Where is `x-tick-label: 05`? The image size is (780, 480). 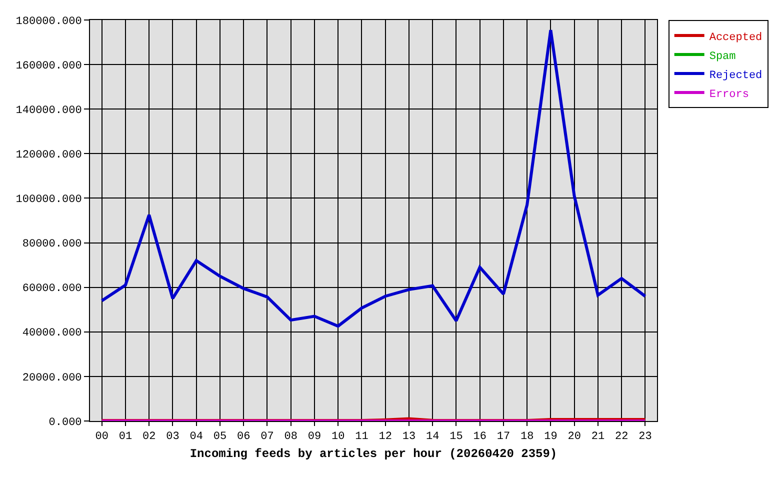 x-tick-label: 05 is located at coordinates (220, 437).